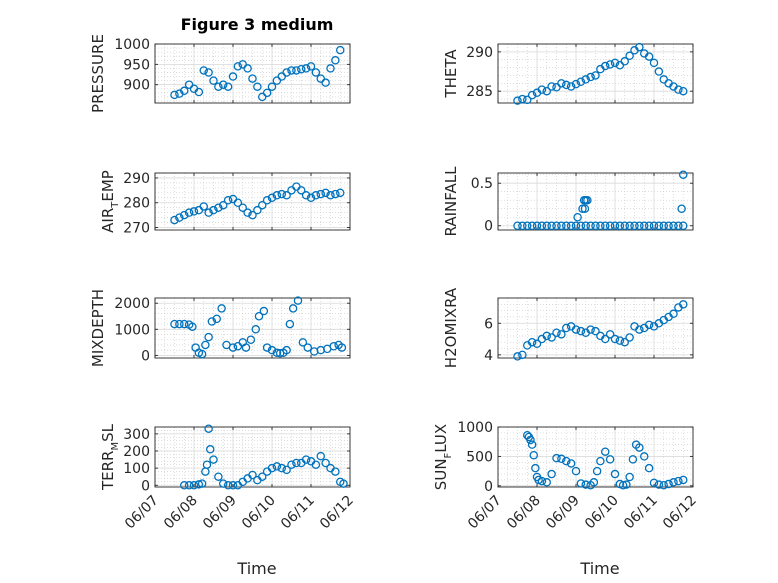  I want to click on y-axis-label: MIXDEPTH, so click(98, 328).